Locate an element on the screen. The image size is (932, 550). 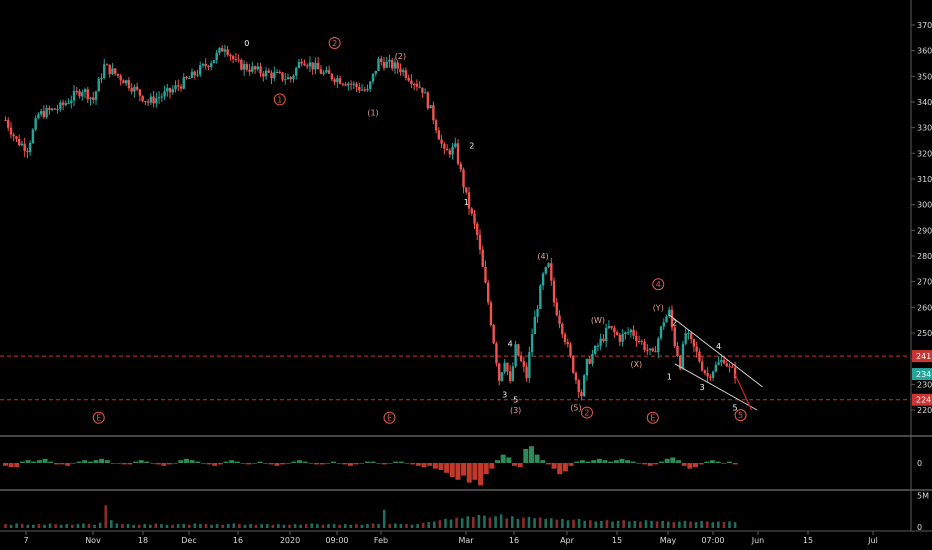
price-tick-label: 250 is located at coordinates (924, 333).